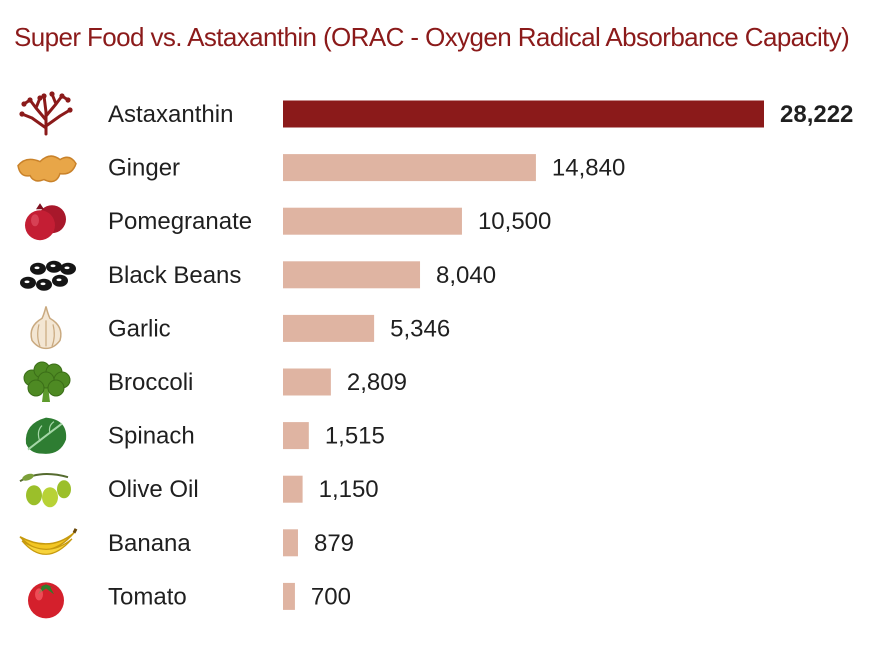 Image resolution: width=879 pixels, height=660 pixels. Describe the element at coordinates (46, 600) in the screenshot. I see `tomato-icon` at that location.